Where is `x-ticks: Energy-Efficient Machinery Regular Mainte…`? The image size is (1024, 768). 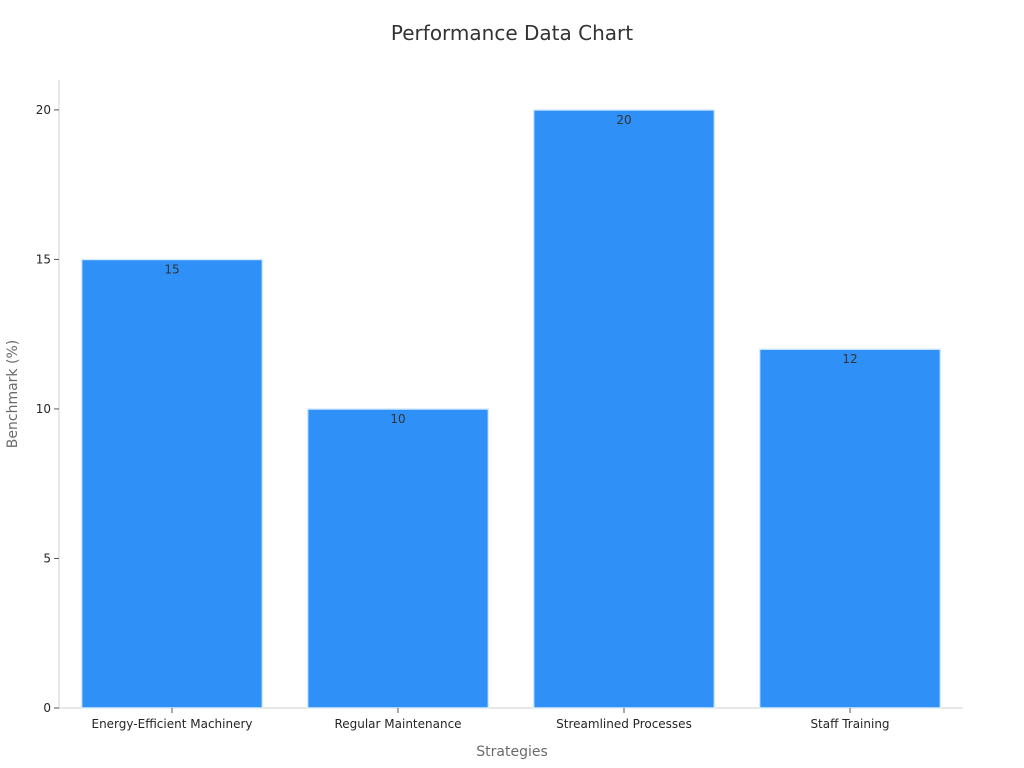 x-ticks: Energy-Efficient Machinery Regular Mainte… is located at coordinates (490, 719).